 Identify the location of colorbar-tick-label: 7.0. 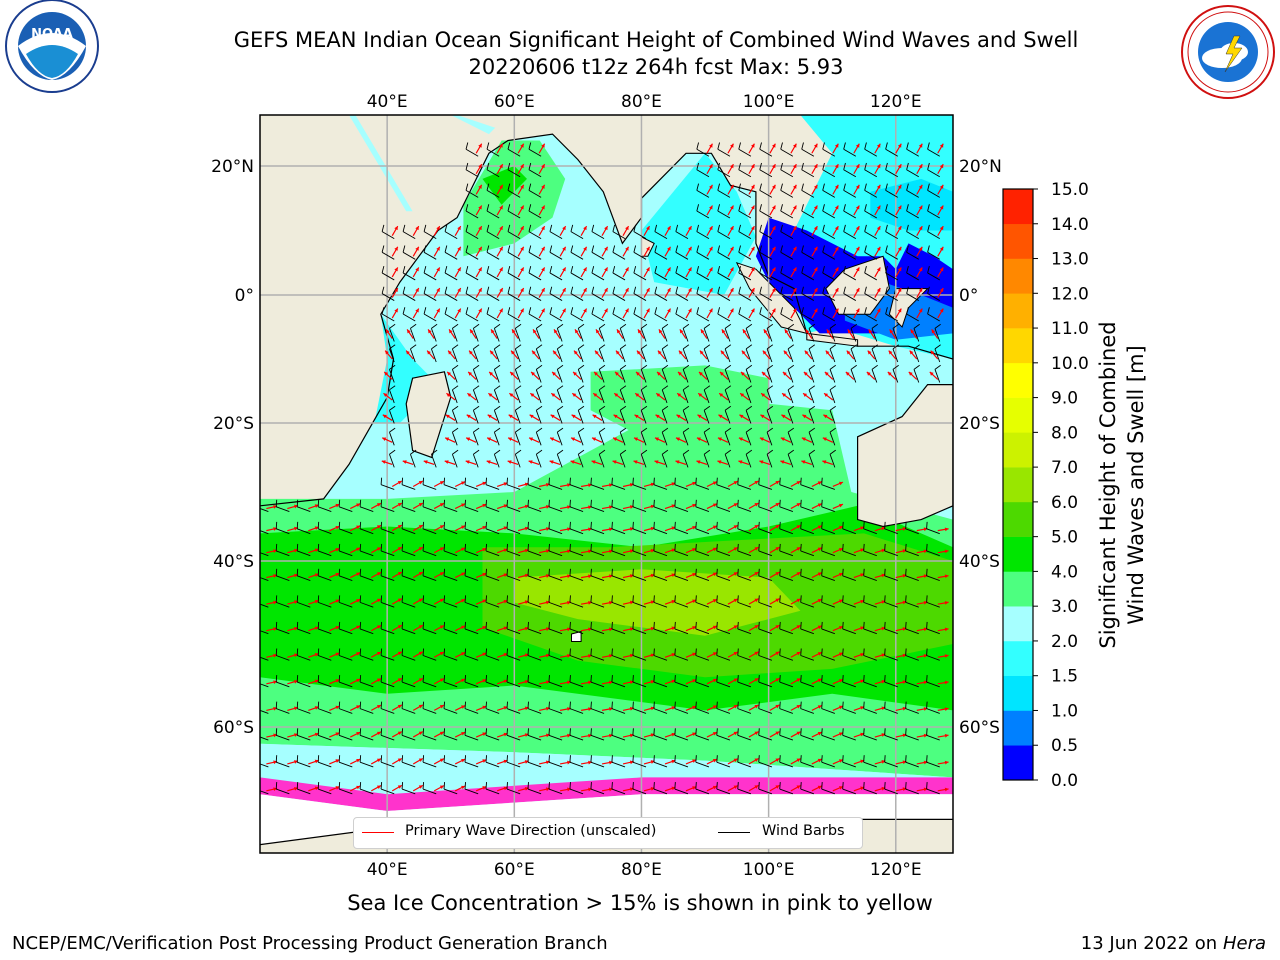
(1064, 468).